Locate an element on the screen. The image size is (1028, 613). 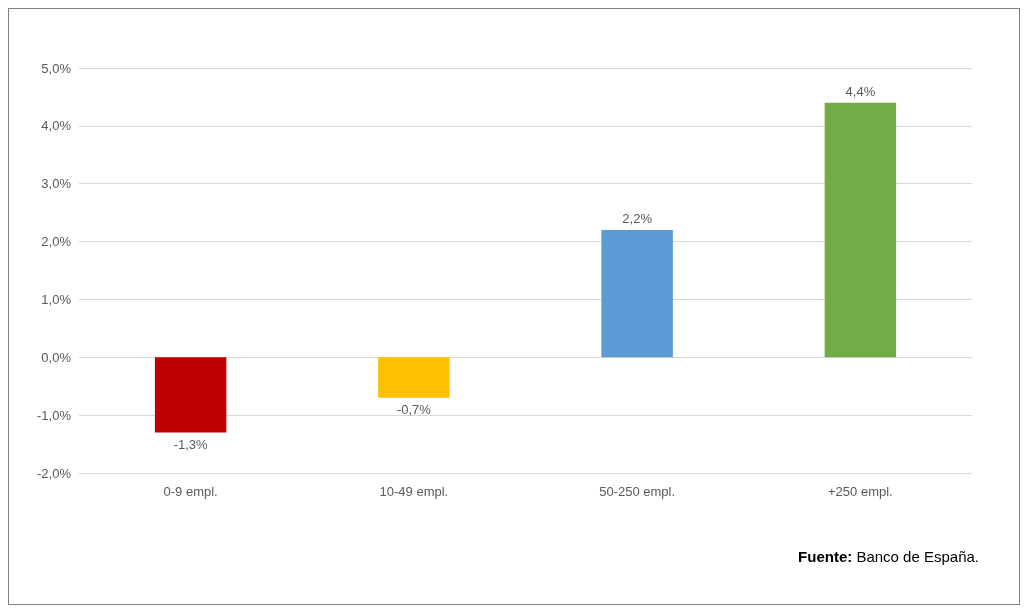
x-tick-label: +250 empl. is located at coordinates (860, 491).